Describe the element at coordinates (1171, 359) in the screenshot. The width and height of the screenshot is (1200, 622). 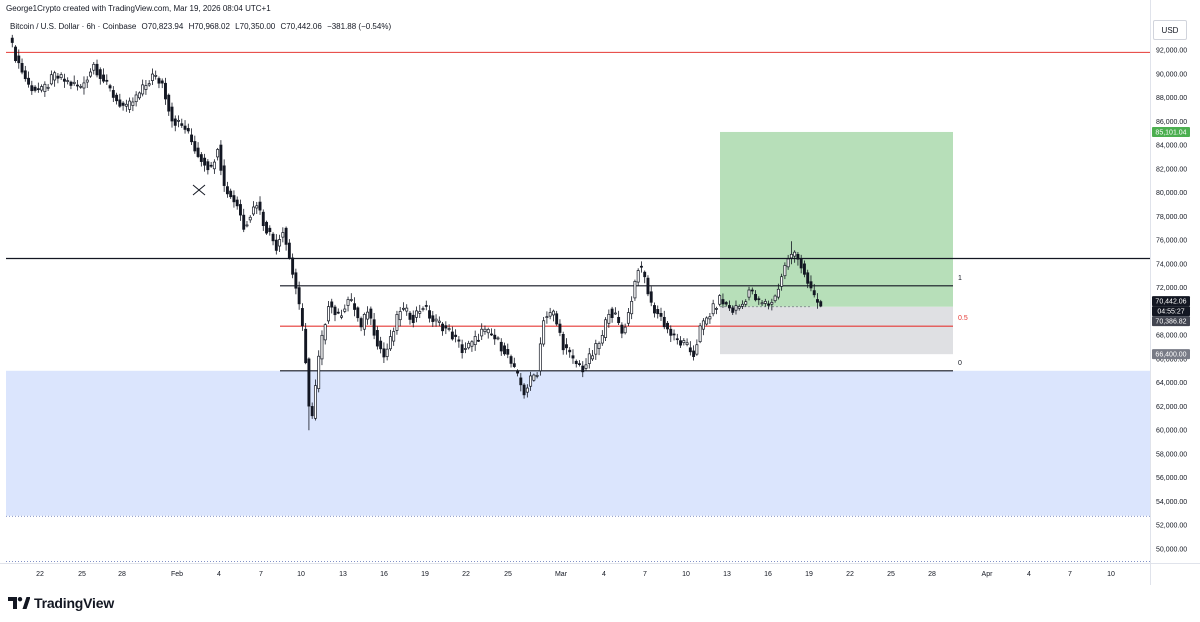
I see `price-tick-label: 66,000.00` at that location.